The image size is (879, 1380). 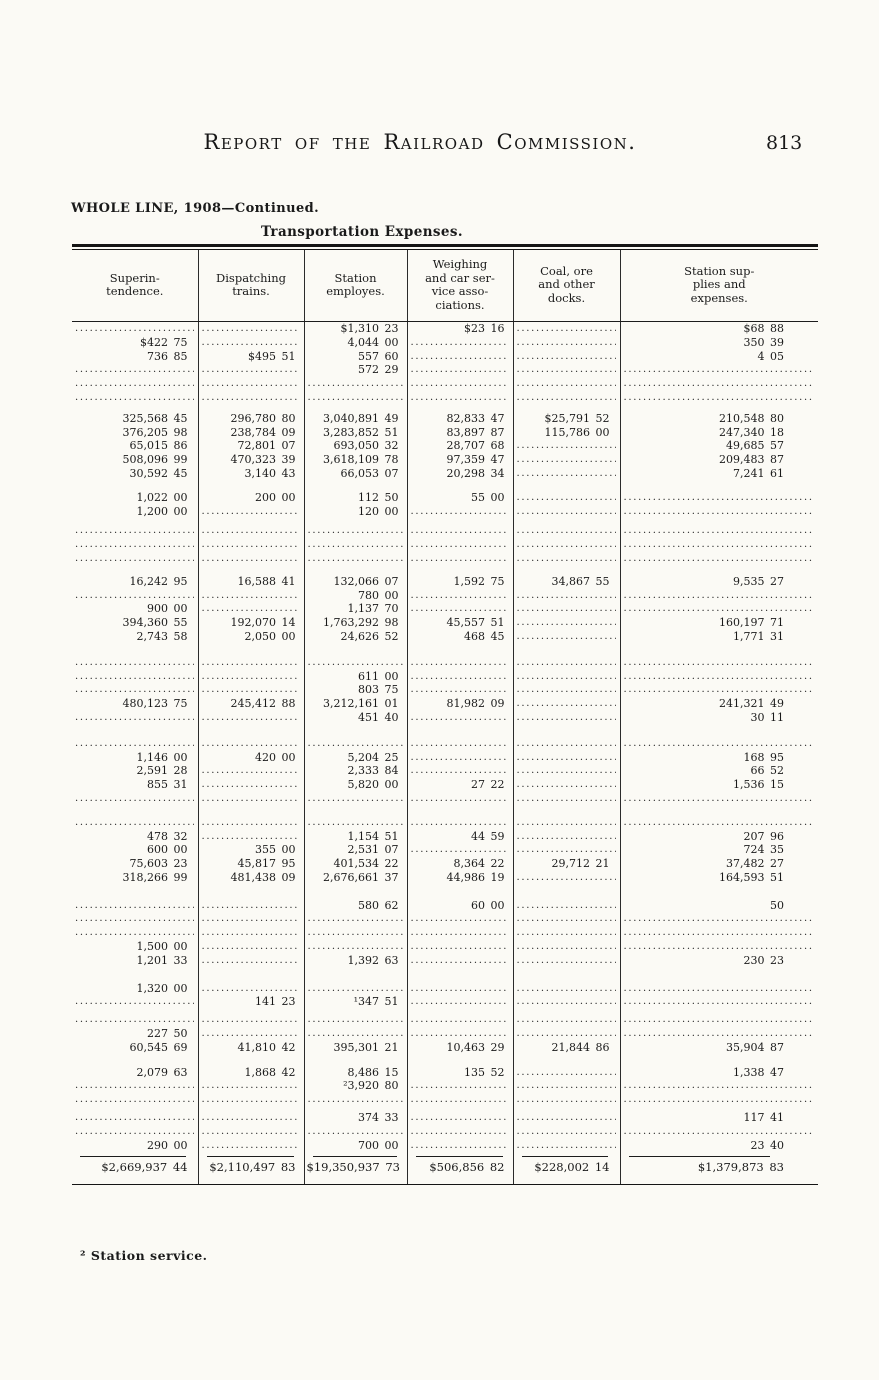 What do you see at coordinates (445, 609) in the screenshot?
I see `table-row: 900 00 1,137 70` at bounding box center [445, 609].